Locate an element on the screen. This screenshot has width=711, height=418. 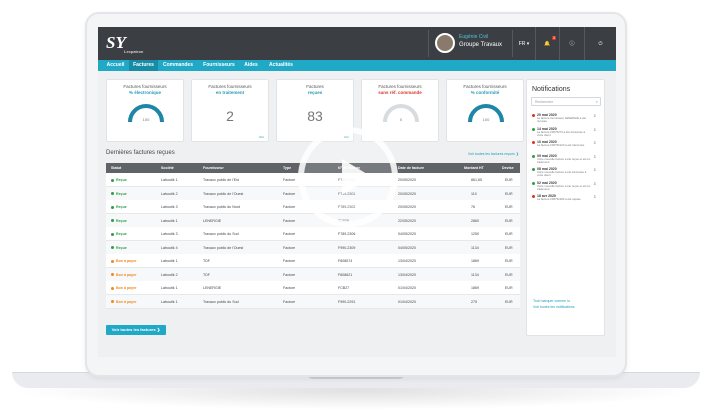
search-placeholder: Rechercher is located at coordinates (544, 102).